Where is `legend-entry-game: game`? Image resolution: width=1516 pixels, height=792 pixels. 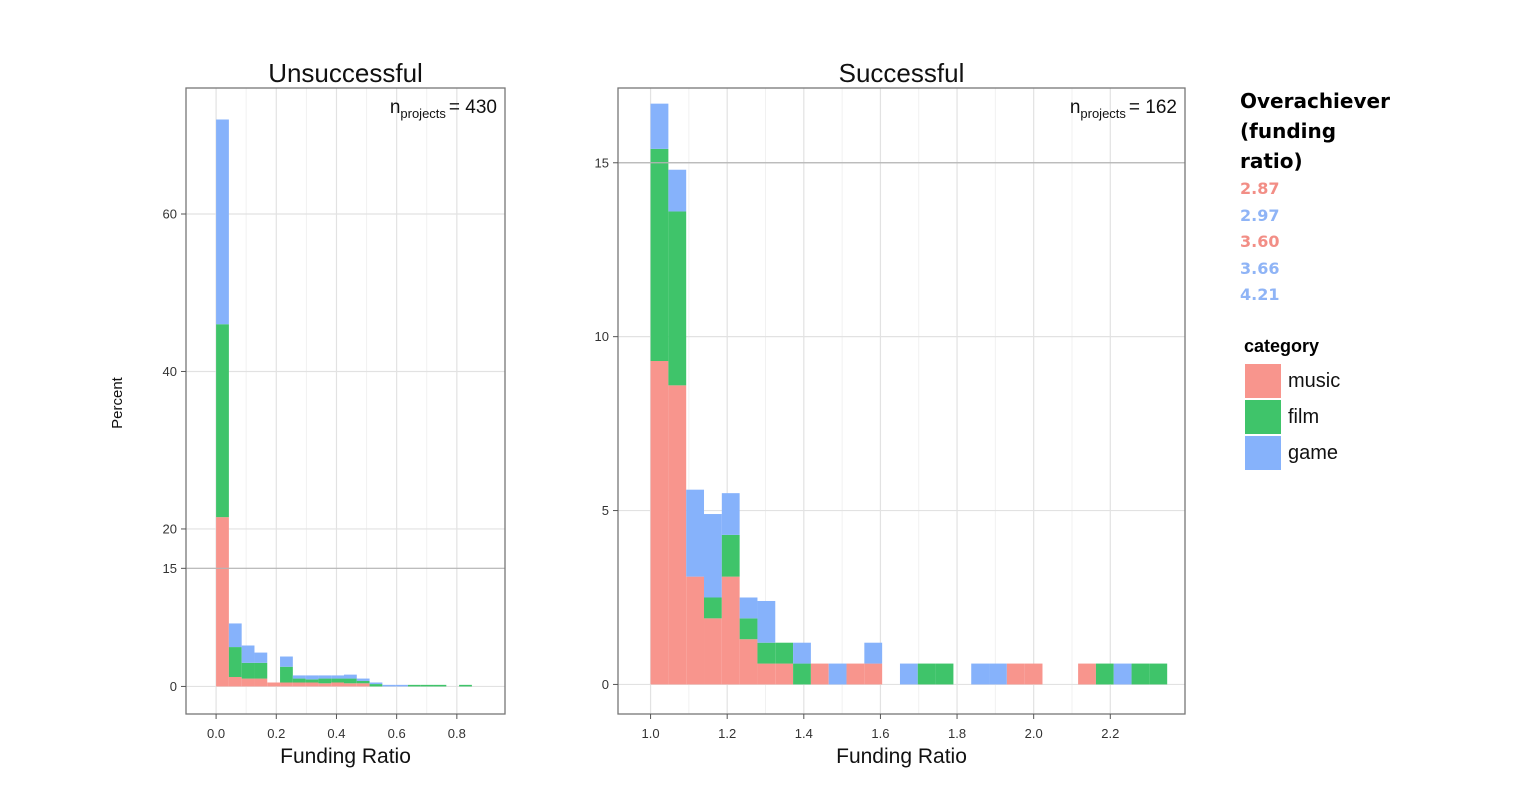
legend-entry-game: game is located at coordinates (1292, 453).